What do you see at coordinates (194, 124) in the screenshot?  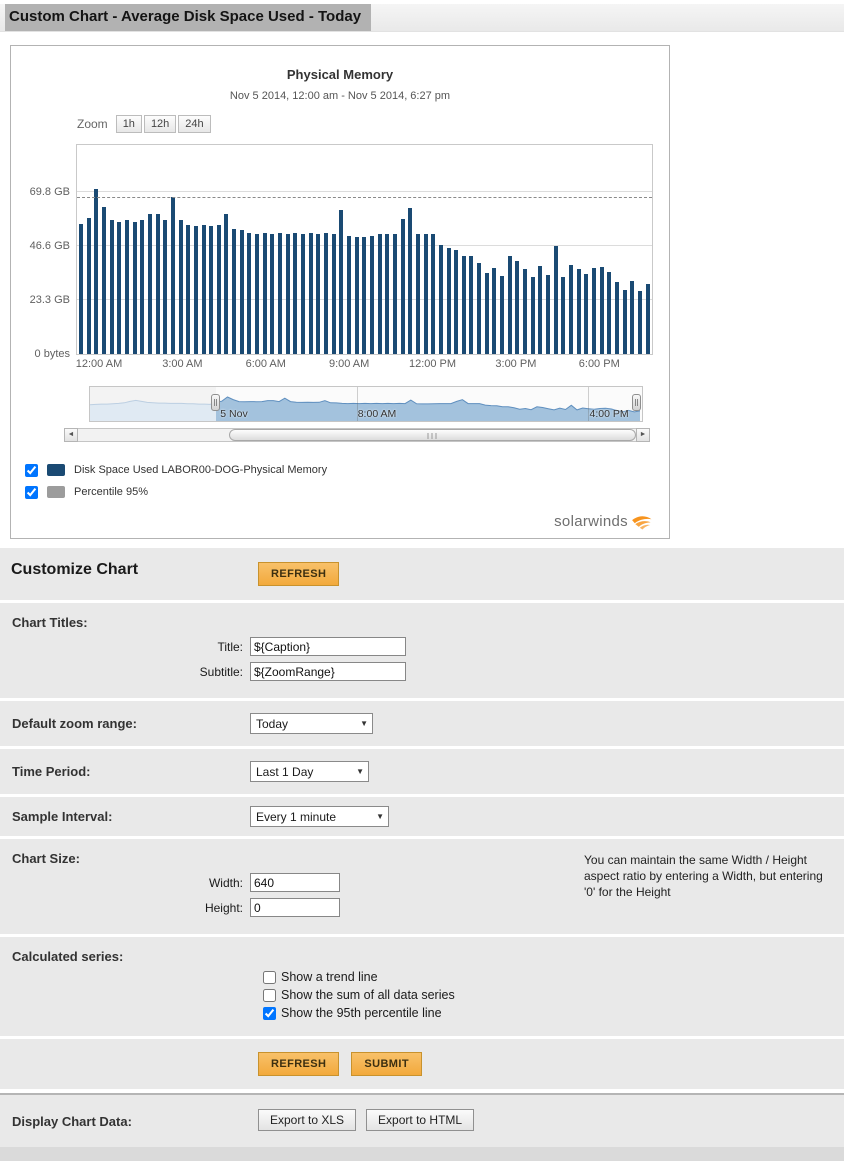 I see `zoom-button-24h: 24h` at bounding box center [194, 124].